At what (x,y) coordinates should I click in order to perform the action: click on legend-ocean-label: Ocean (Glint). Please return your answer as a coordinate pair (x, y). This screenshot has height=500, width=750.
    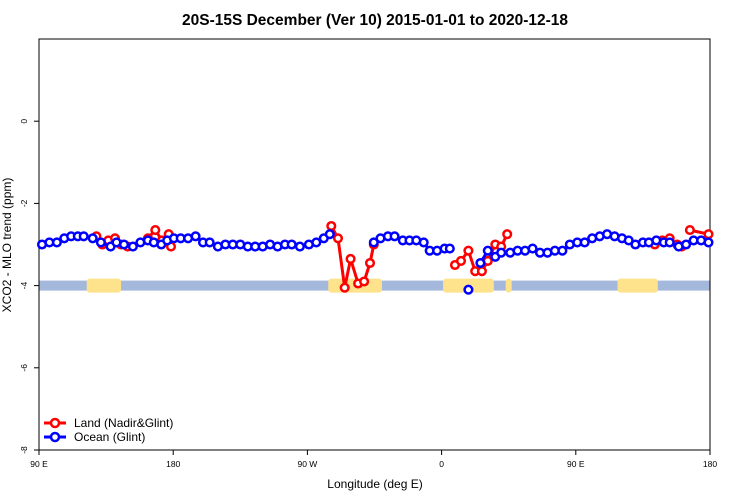
    Looking at the image, I should click on (109, 437).